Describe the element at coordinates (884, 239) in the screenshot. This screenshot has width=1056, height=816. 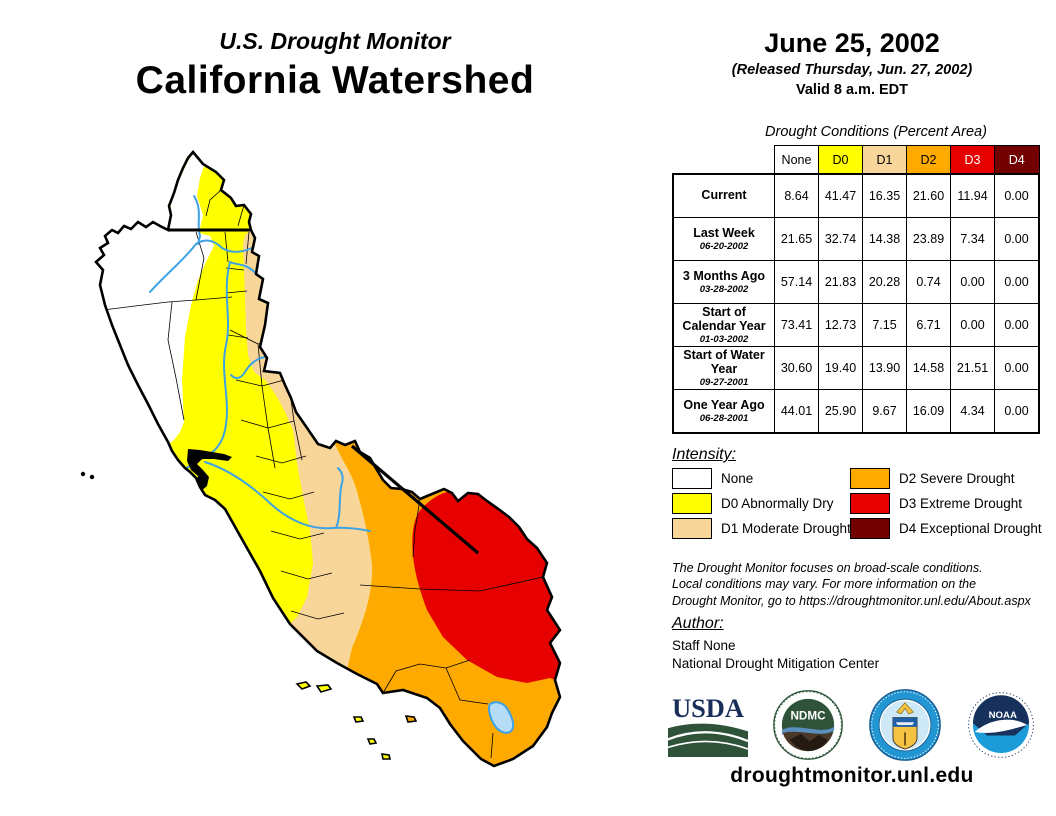
I see `cell-value: 14.38` at that location.